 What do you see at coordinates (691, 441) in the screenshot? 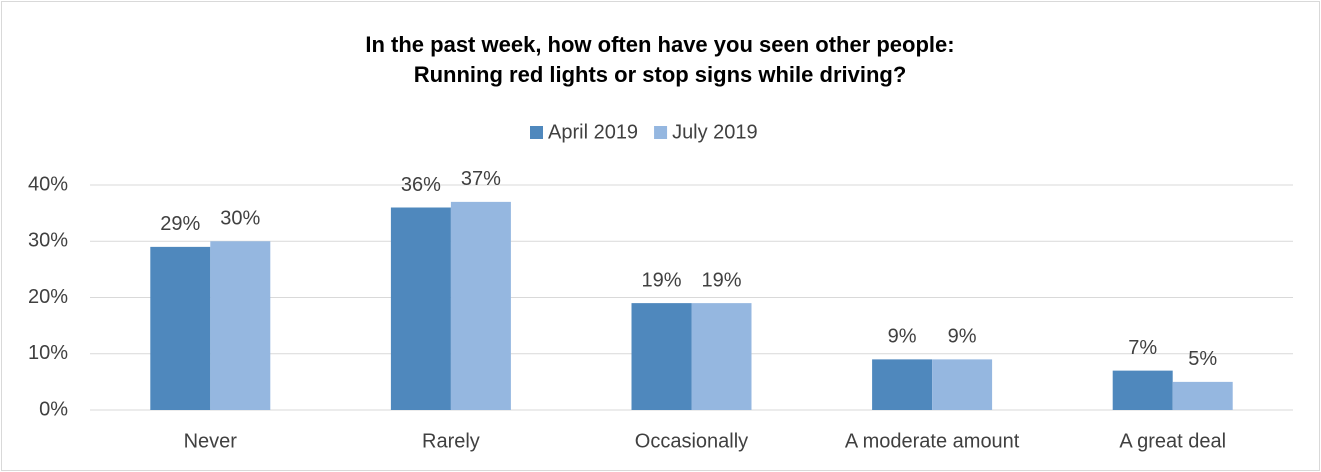
I see `x-tick-label: Occasionally` at bounding box center [691, 441].